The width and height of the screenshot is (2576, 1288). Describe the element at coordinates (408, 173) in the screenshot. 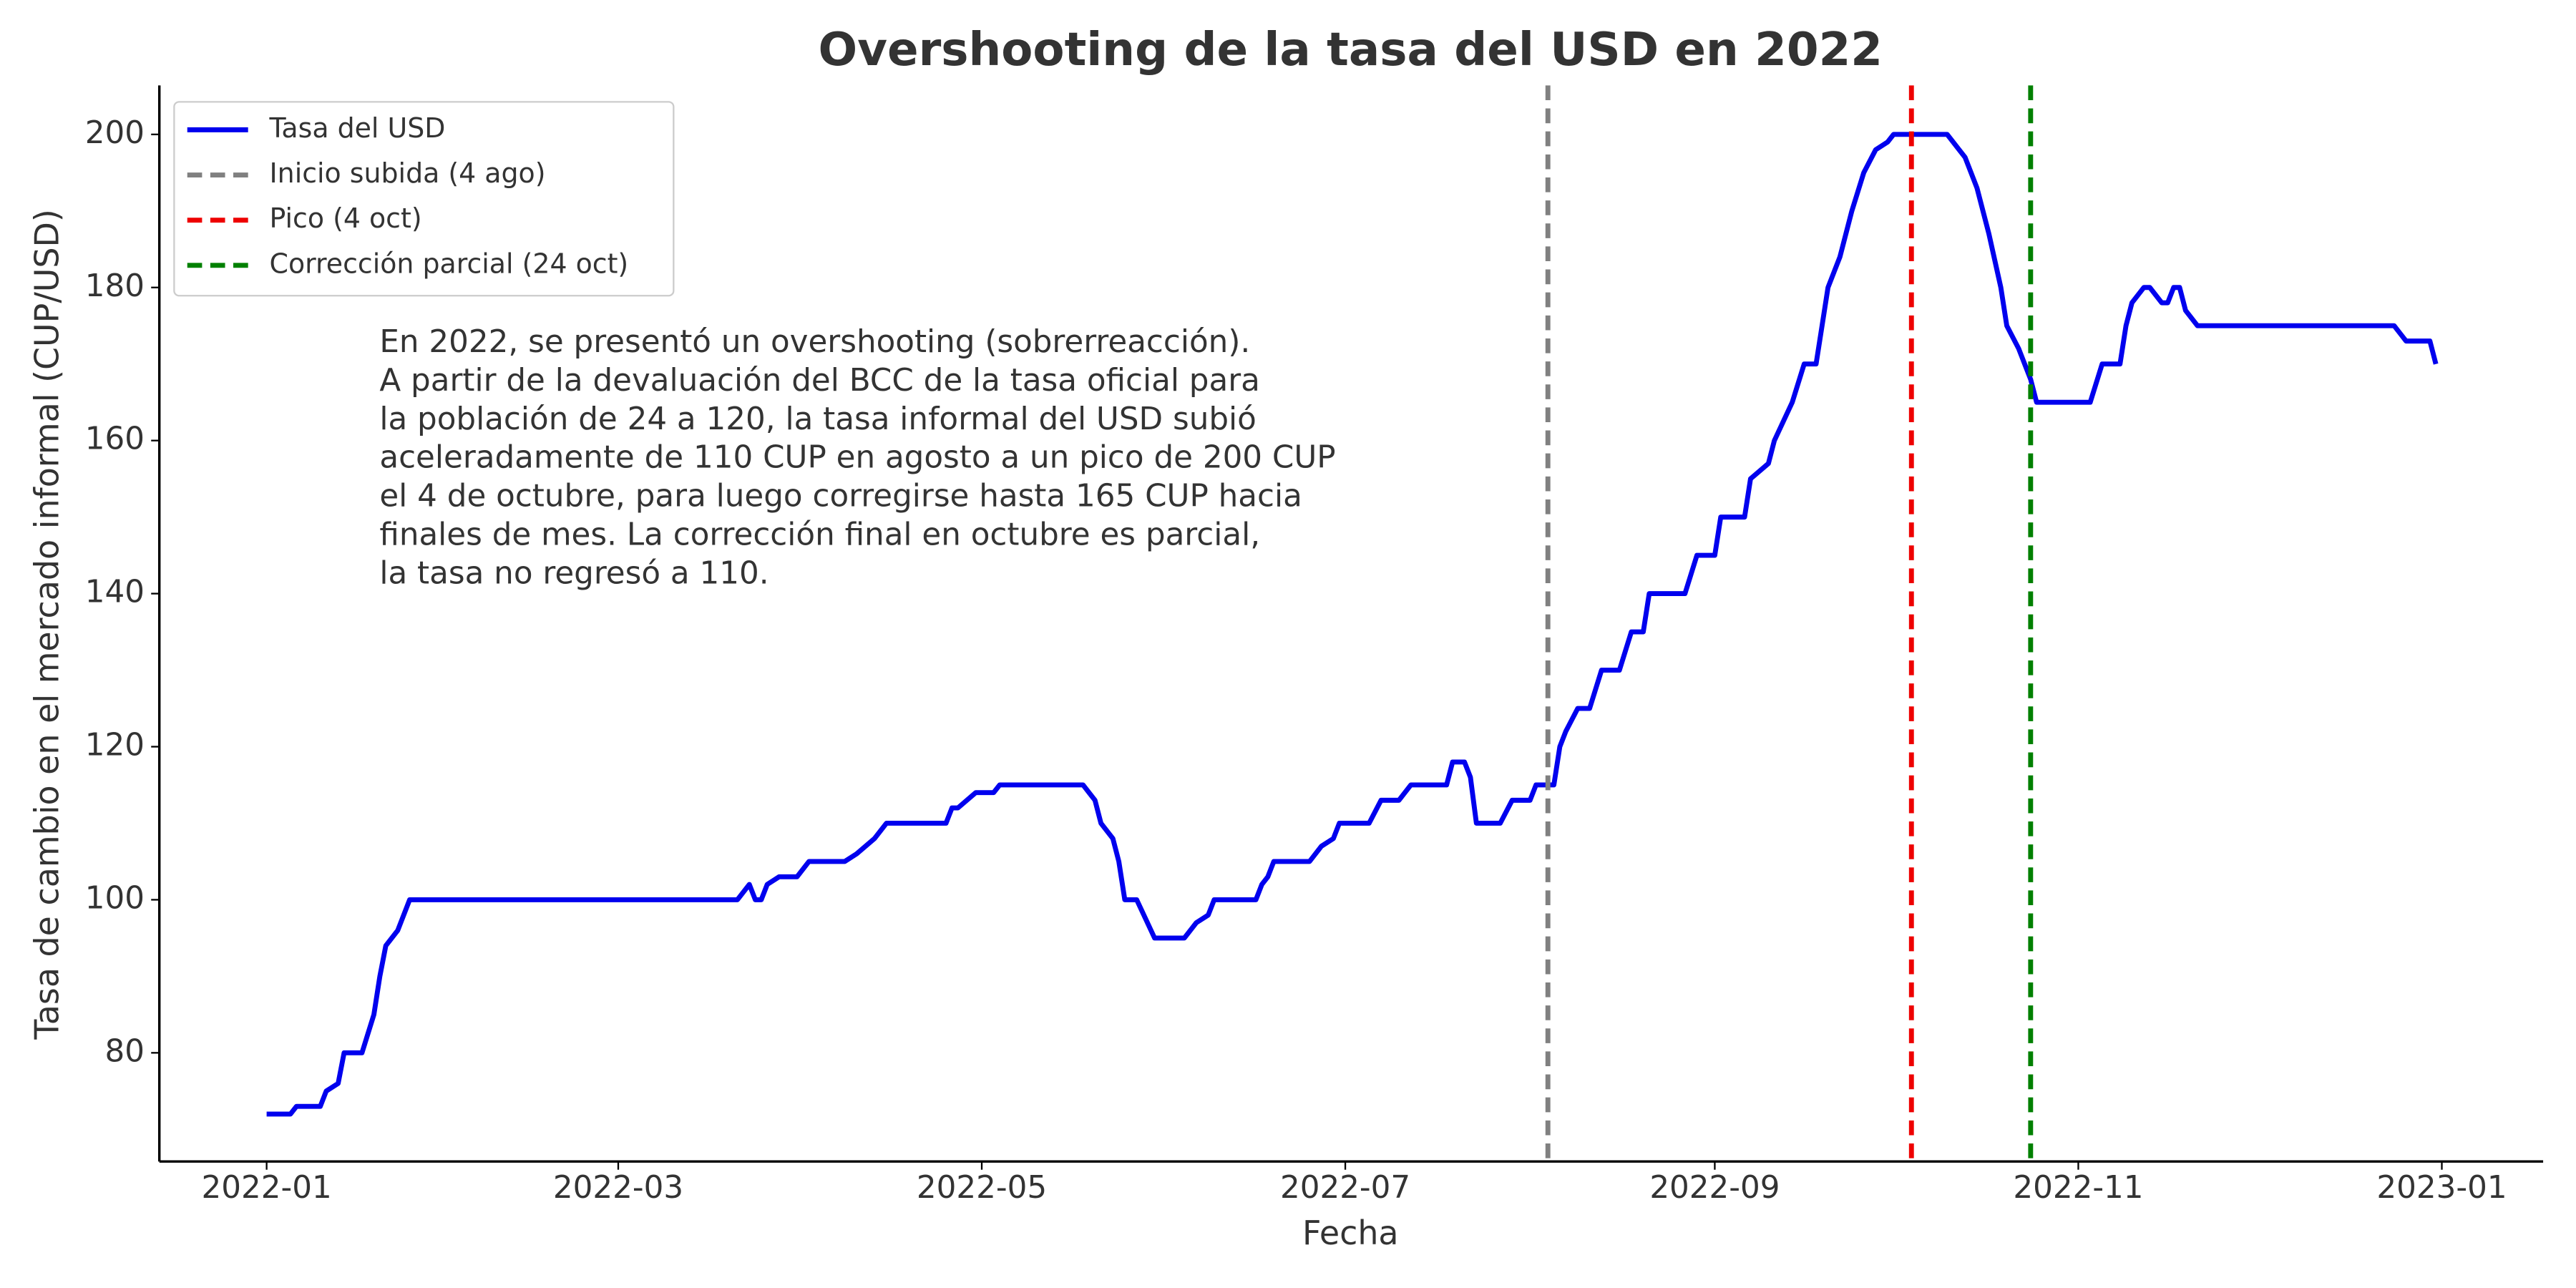

I see `legend-label: Inicio subida (4 ago)` at that location.